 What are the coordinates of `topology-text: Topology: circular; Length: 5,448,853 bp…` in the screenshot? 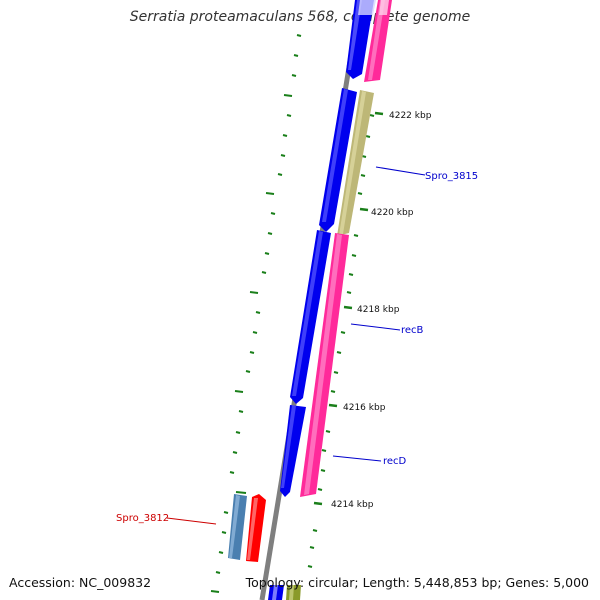 It's located at (417, 582).